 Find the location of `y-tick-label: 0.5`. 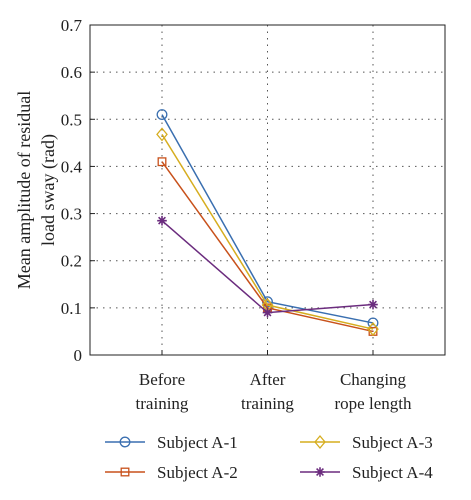

y-tick-label: 0.5 is located at coordinates (71, 119).